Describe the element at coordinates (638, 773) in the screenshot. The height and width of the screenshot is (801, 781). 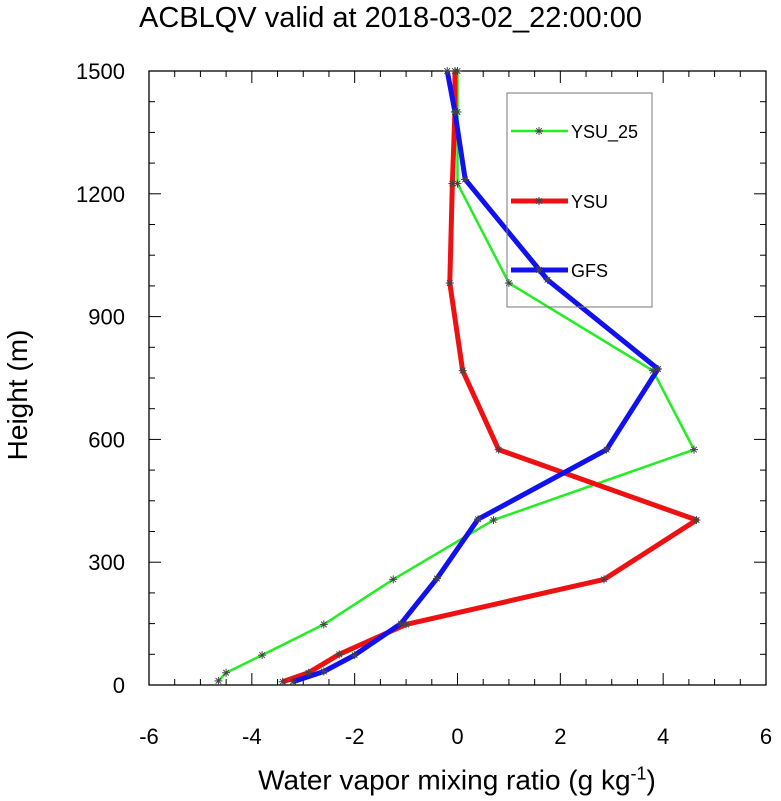
I see `x-axis-label-exponent: -1` at that location.